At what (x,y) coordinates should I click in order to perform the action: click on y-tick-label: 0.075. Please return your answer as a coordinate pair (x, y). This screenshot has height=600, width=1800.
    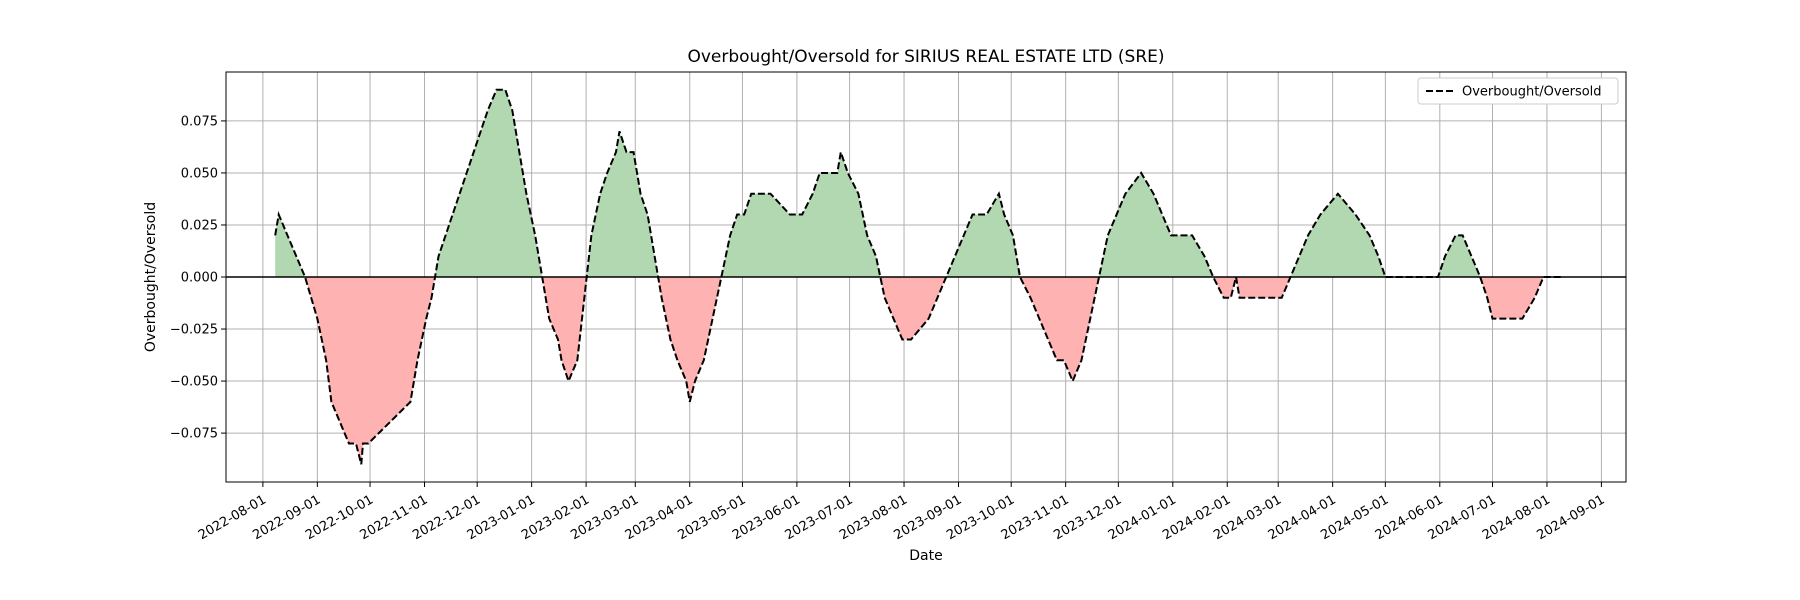
    Looking at the image, I should click on (199, 121).